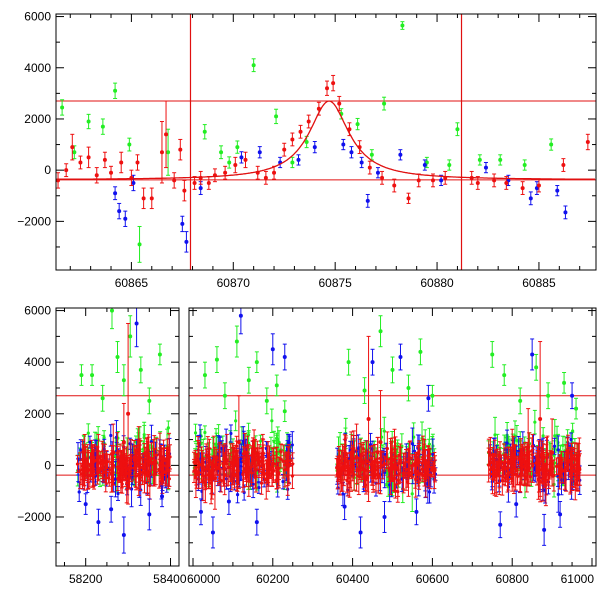 This screenshot has height=600, width=600. I want to click on x-tick-label: 60865, so click(132, 283).